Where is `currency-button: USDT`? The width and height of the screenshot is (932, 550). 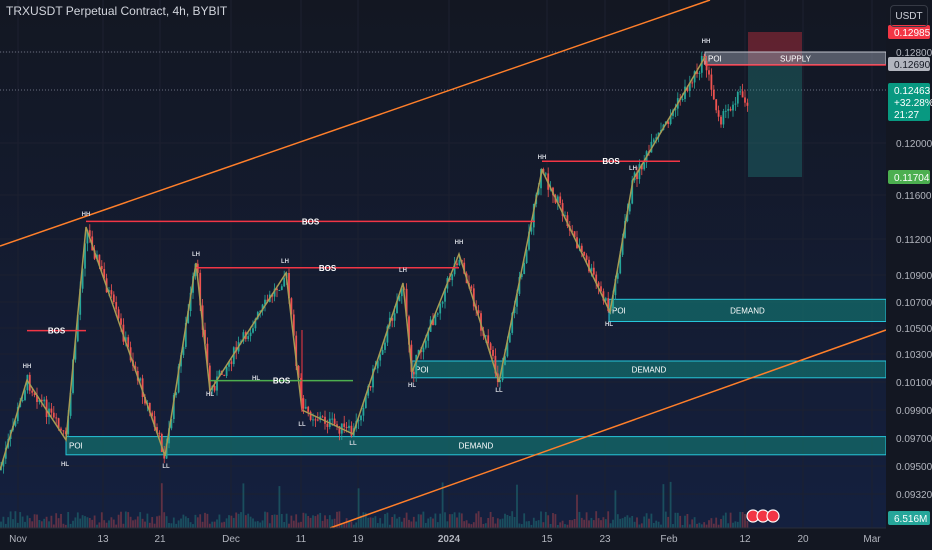
currency-button: USDT is located at coordinates (909, 16).